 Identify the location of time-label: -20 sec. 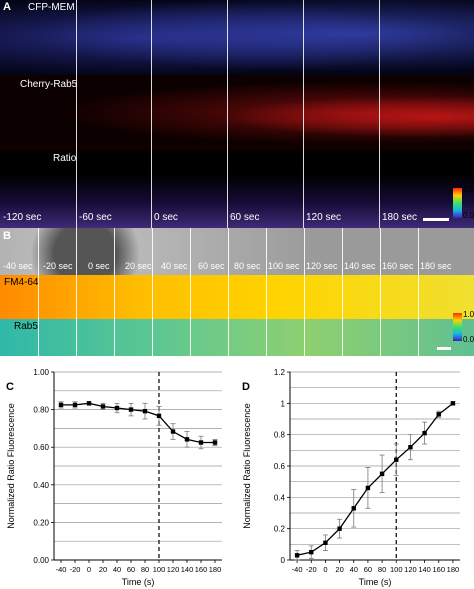
(58, 266).